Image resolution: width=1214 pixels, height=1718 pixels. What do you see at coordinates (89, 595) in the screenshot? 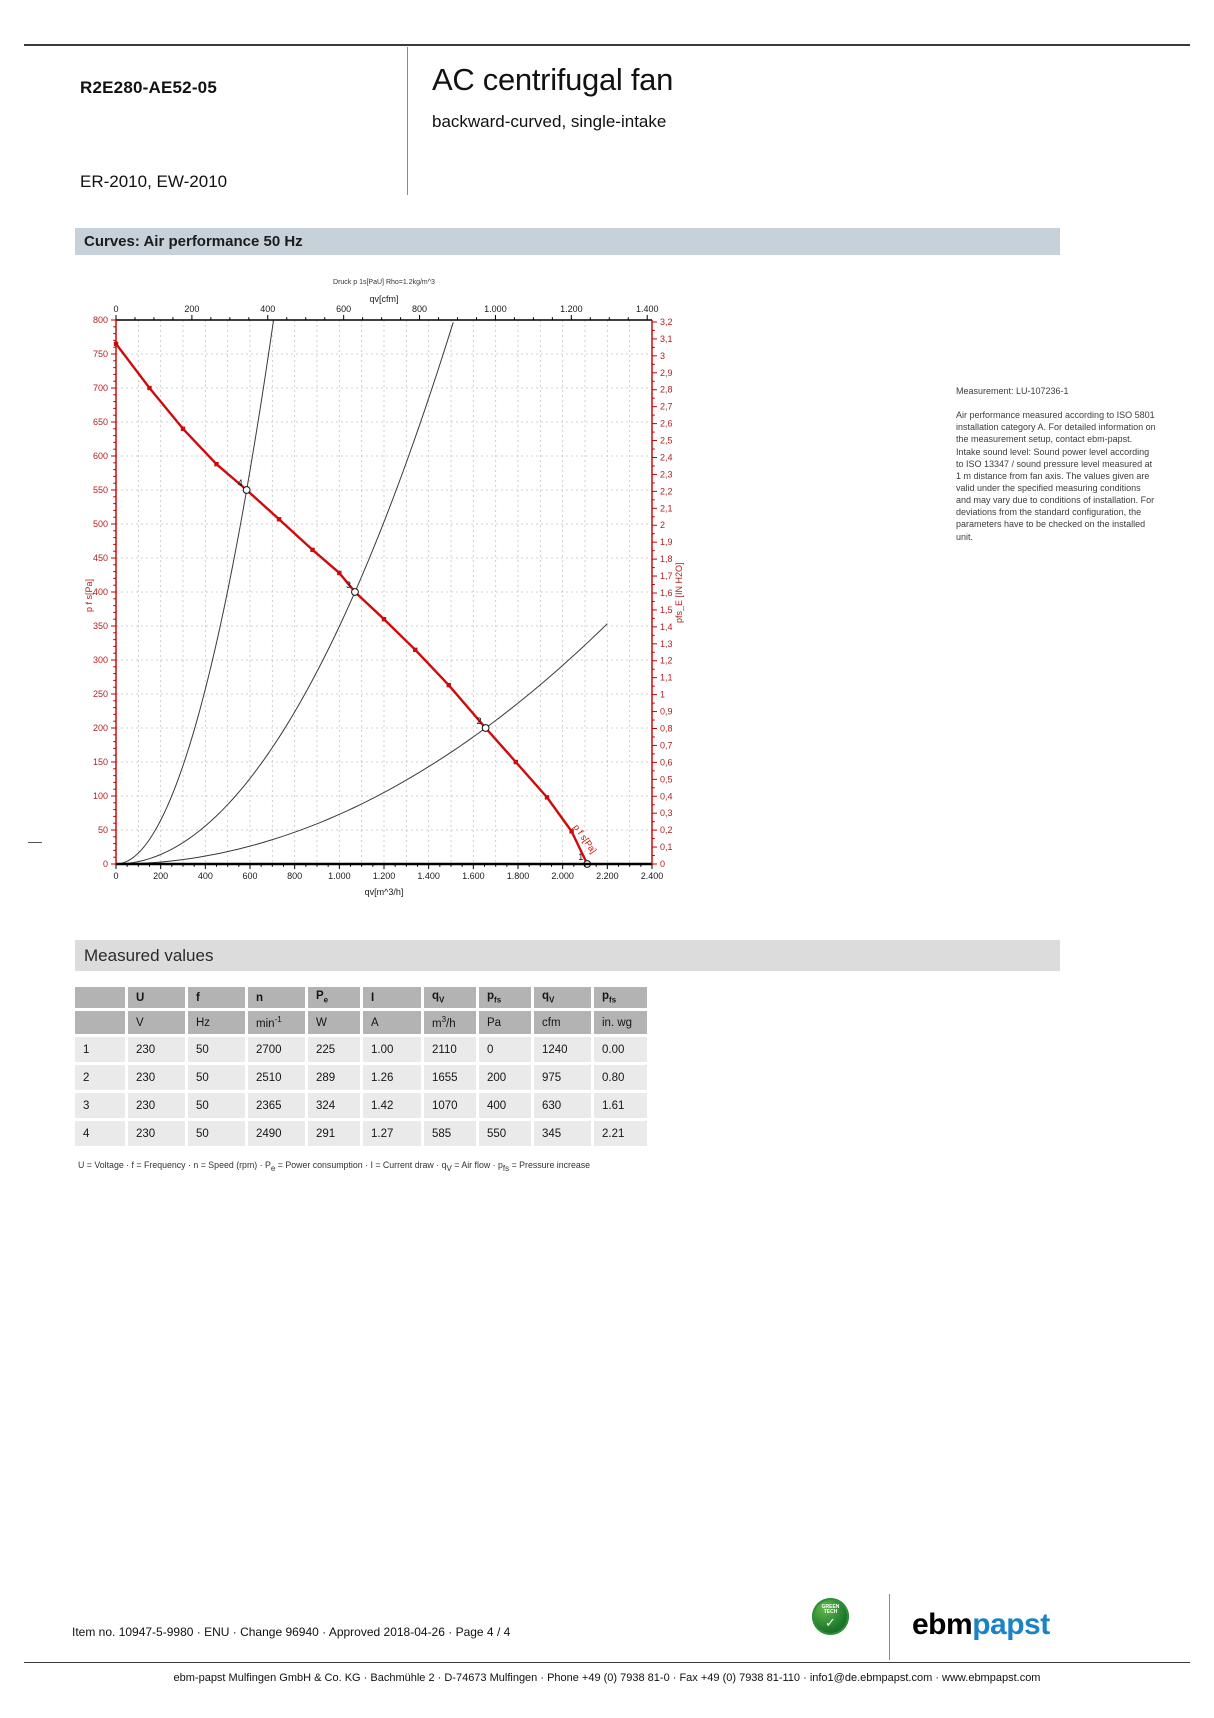
I see `svg-text: p f s[Pa]` at bounding box center [89, 595].